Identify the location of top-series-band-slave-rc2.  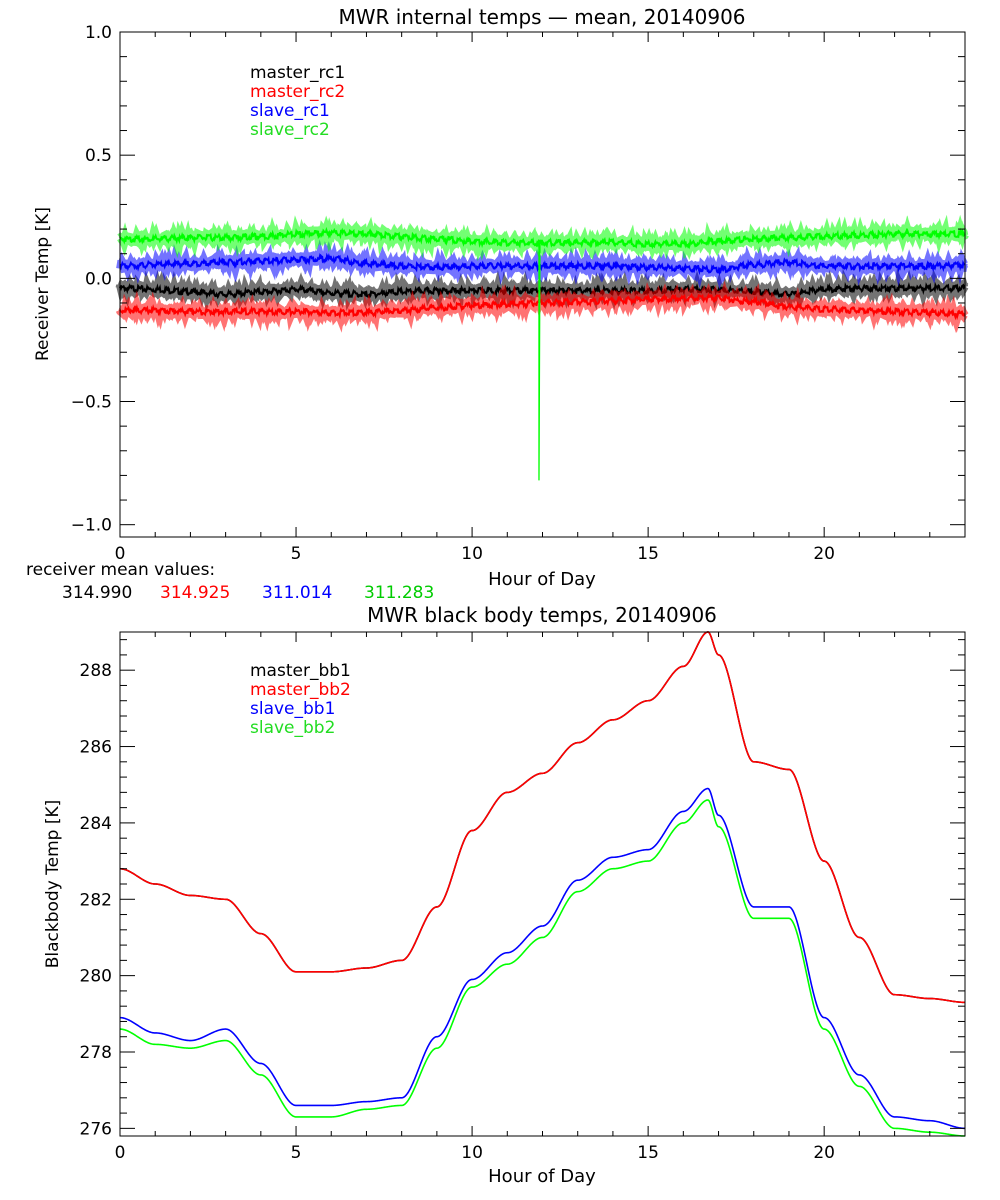
(543, 238).